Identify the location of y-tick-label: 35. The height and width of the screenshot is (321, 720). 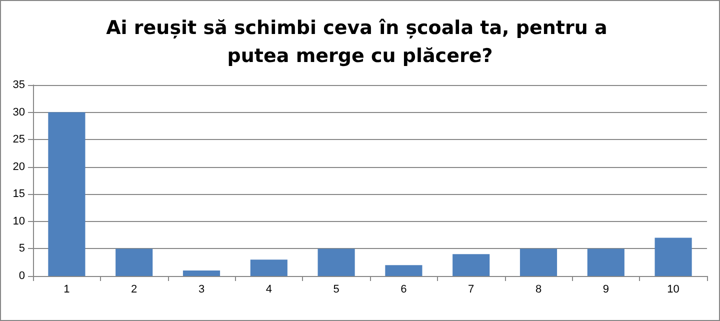
(18, 85).